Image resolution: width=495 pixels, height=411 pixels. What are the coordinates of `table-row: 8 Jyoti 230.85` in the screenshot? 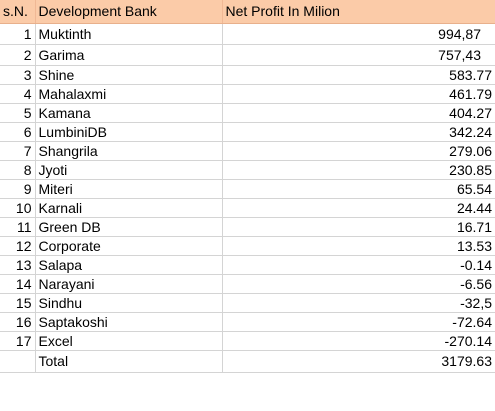 It's located at (247, 170).